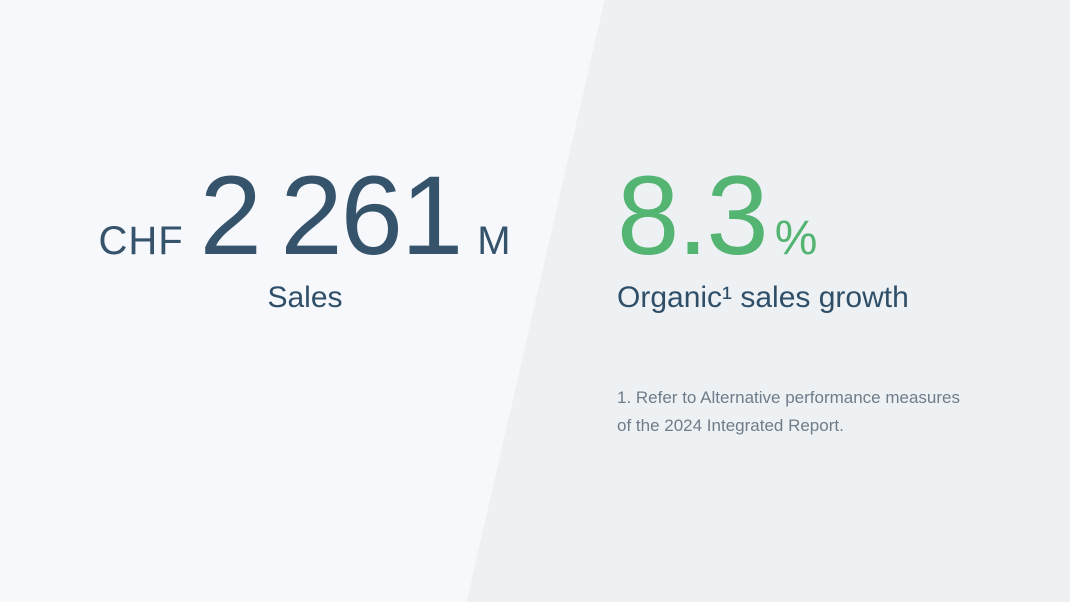  I want to click on sales-kpi-block: CHF 2 261 M Sales, so click(305, 237).